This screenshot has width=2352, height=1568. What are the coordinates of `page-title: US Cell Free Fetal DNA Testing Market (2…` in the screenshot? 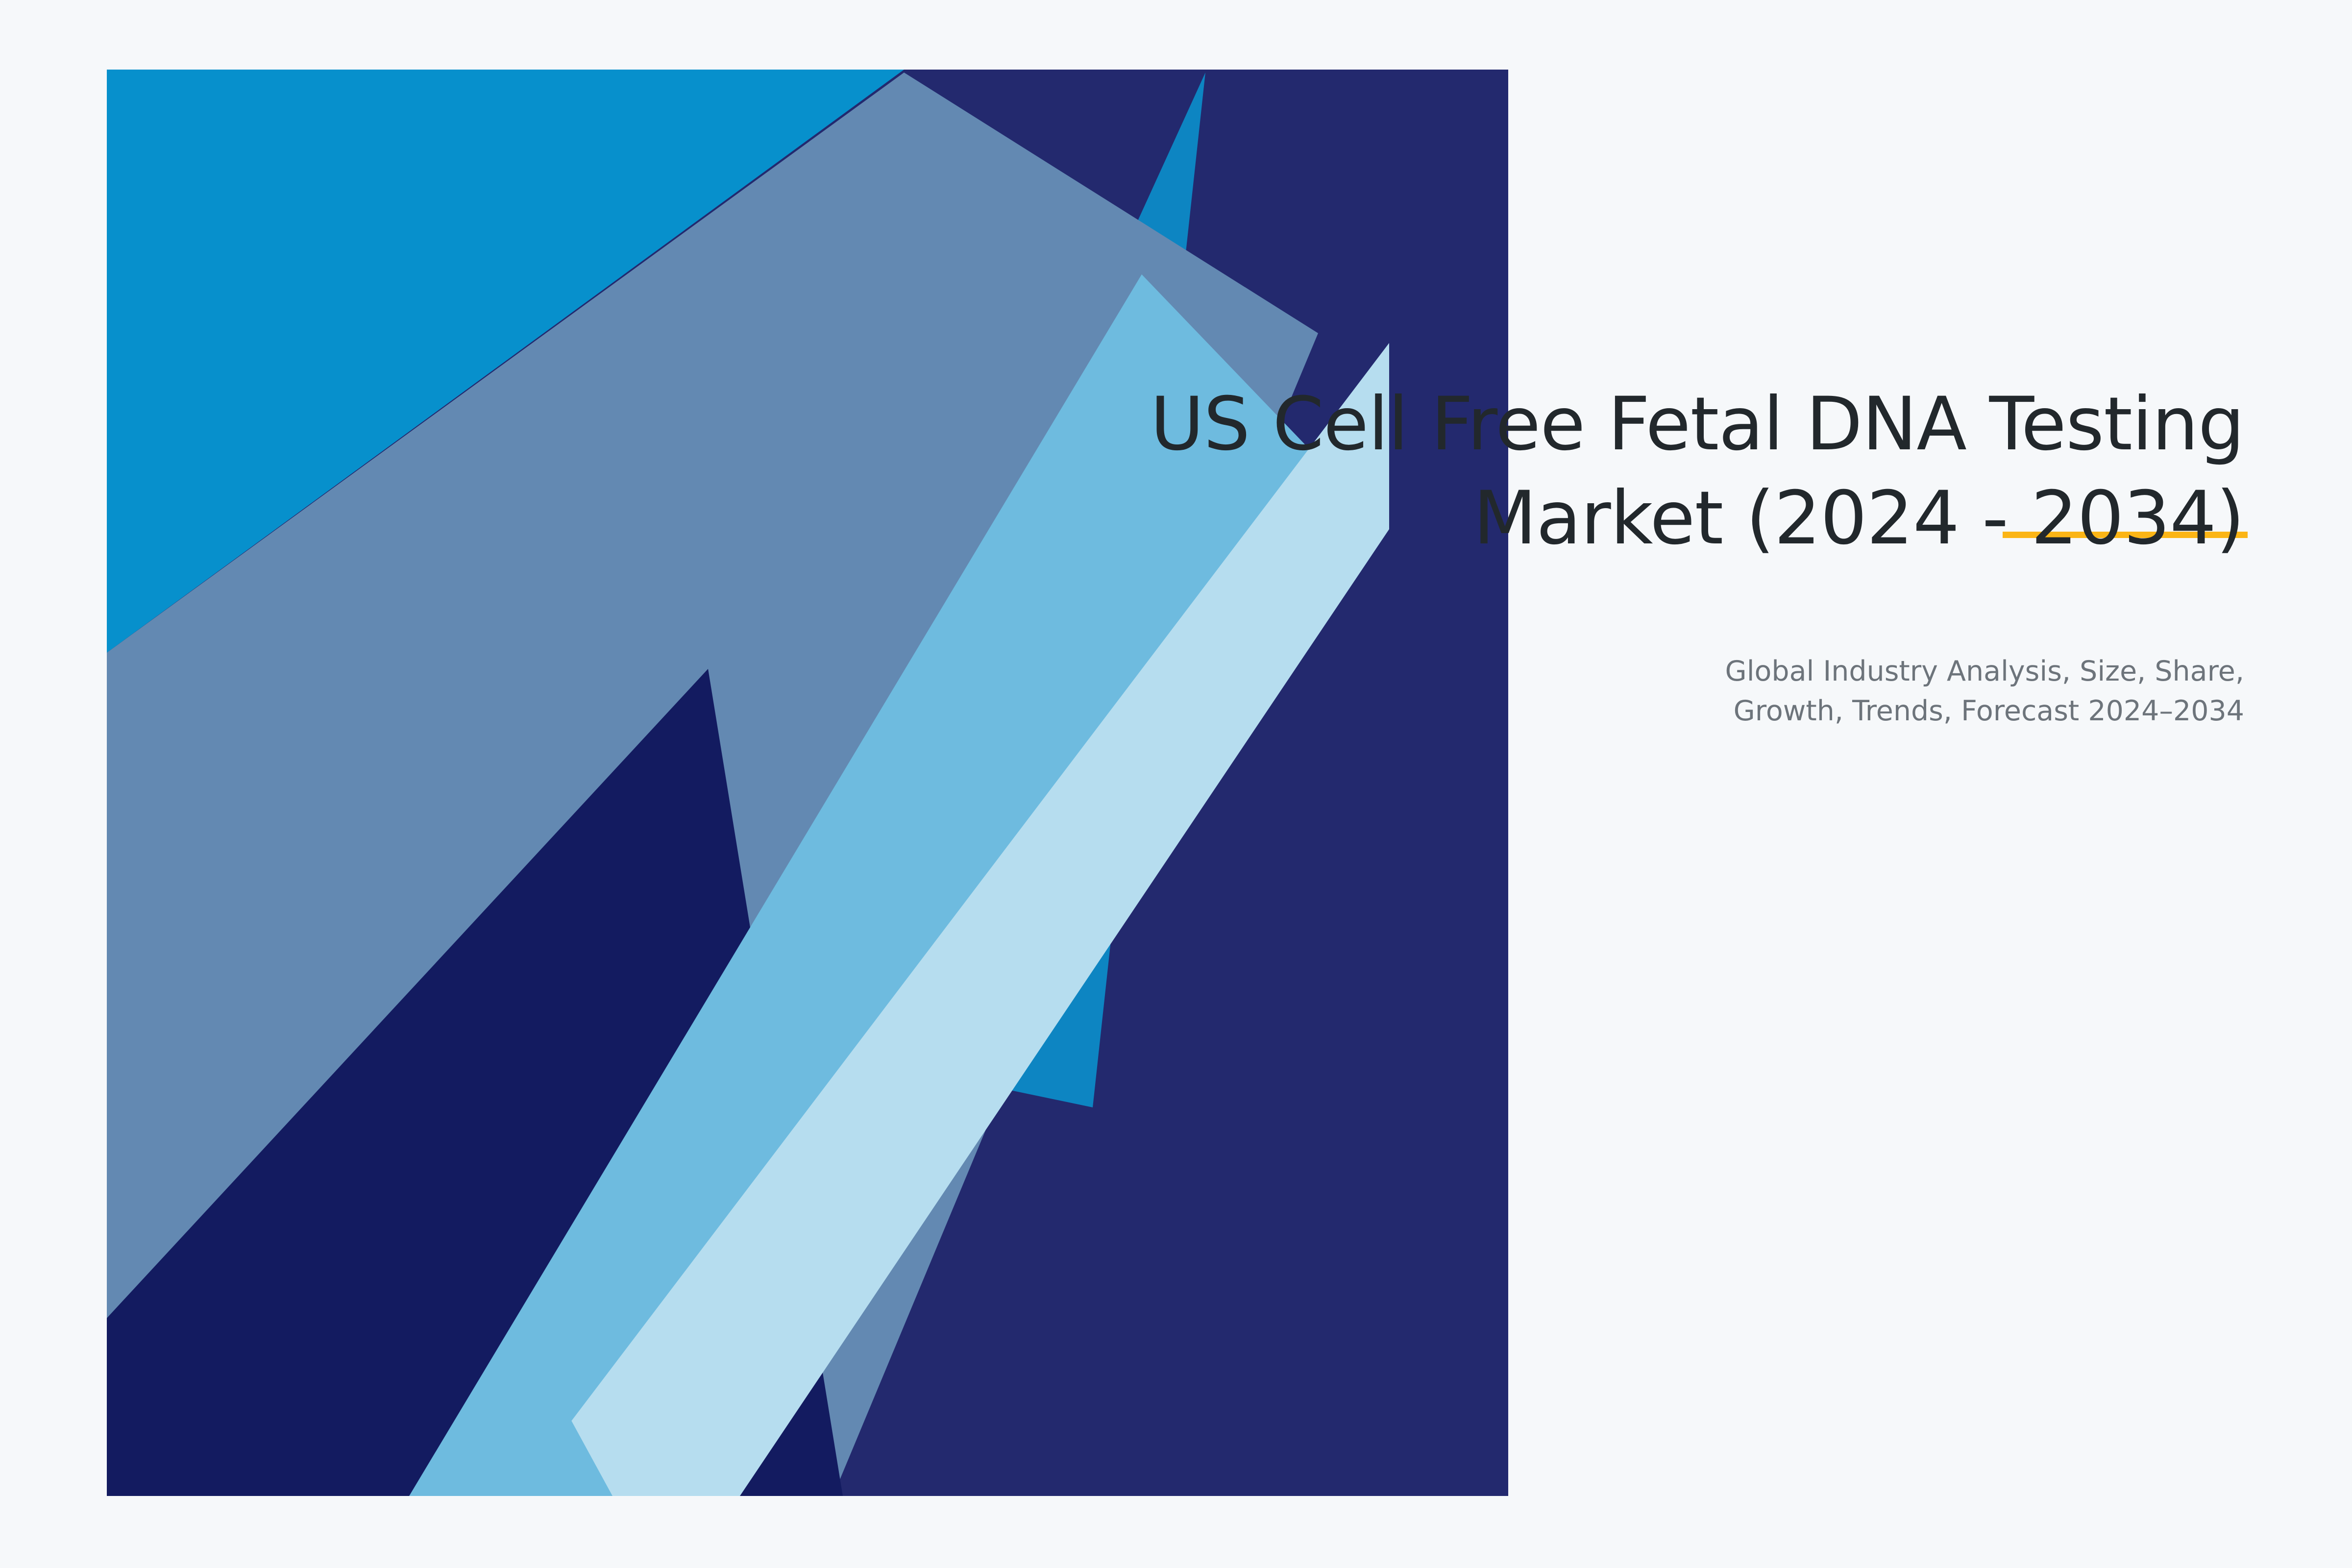 It's located at (1697, 471).